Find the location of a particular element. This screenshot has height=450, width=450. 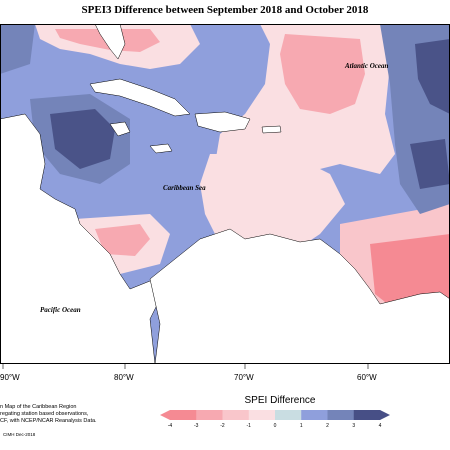

land-puerto-rico is located at coordinates (271, 129).